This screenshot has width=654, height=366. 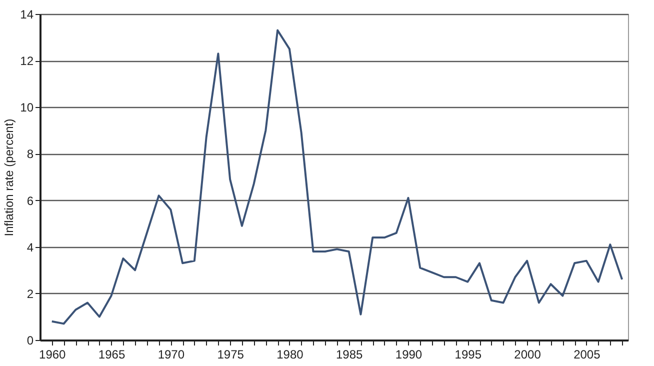 I want to click on y-axis-title: Inflation rate (percent), so click(x=9, y=177).